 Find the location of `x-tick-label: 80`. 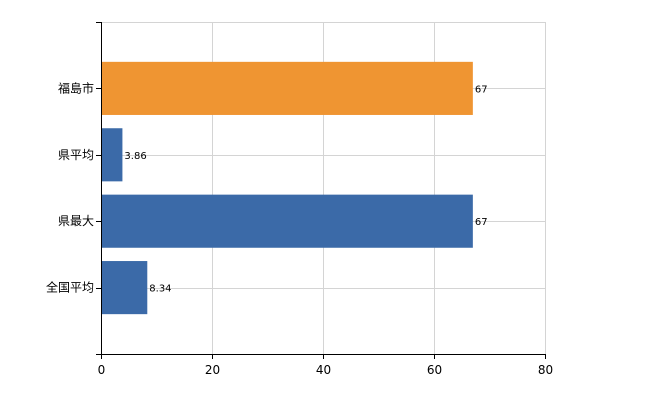

x-tick-label: 80 is located at coordinates (545, 370).